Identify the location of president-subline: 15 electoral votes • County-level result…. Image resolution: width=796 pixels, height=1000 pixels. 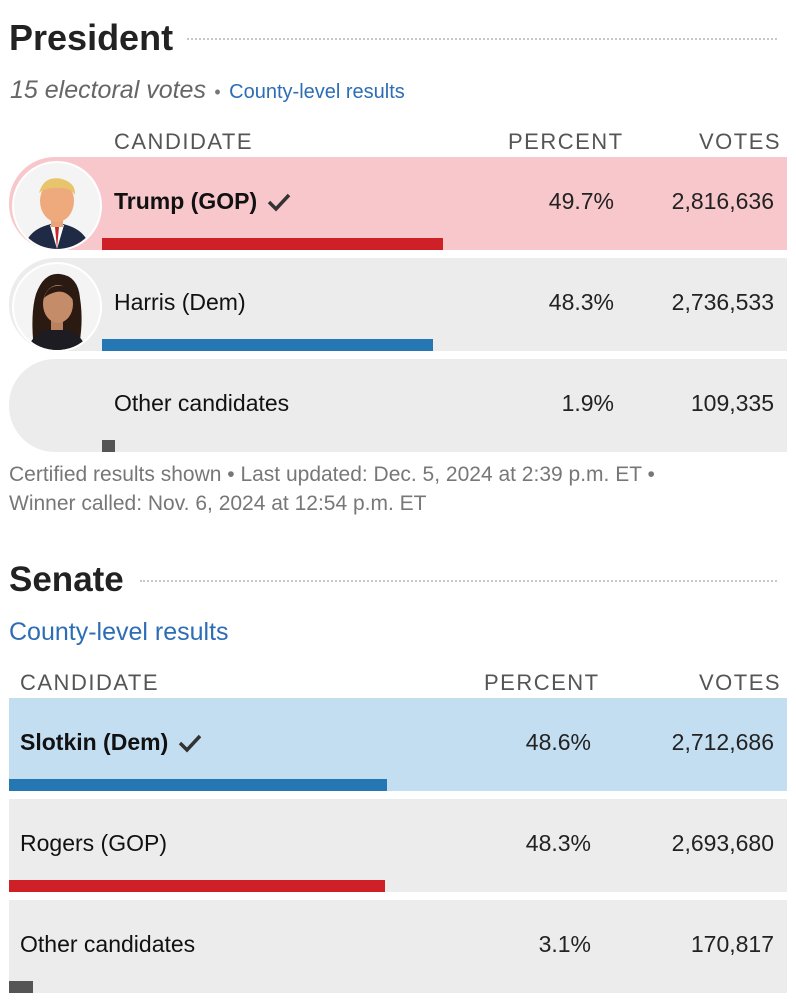
(207, 90).